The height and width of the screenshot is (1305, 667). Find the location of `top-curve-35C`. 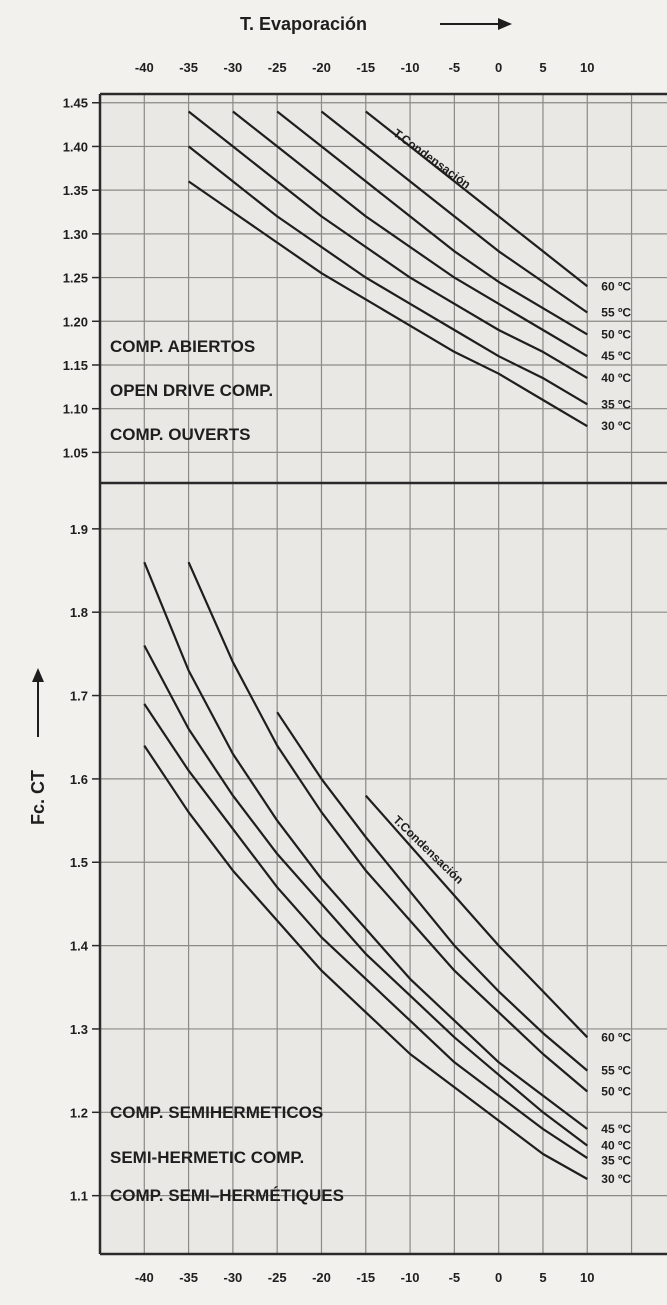

top-curve-35C is located at coordinates (387, 275).